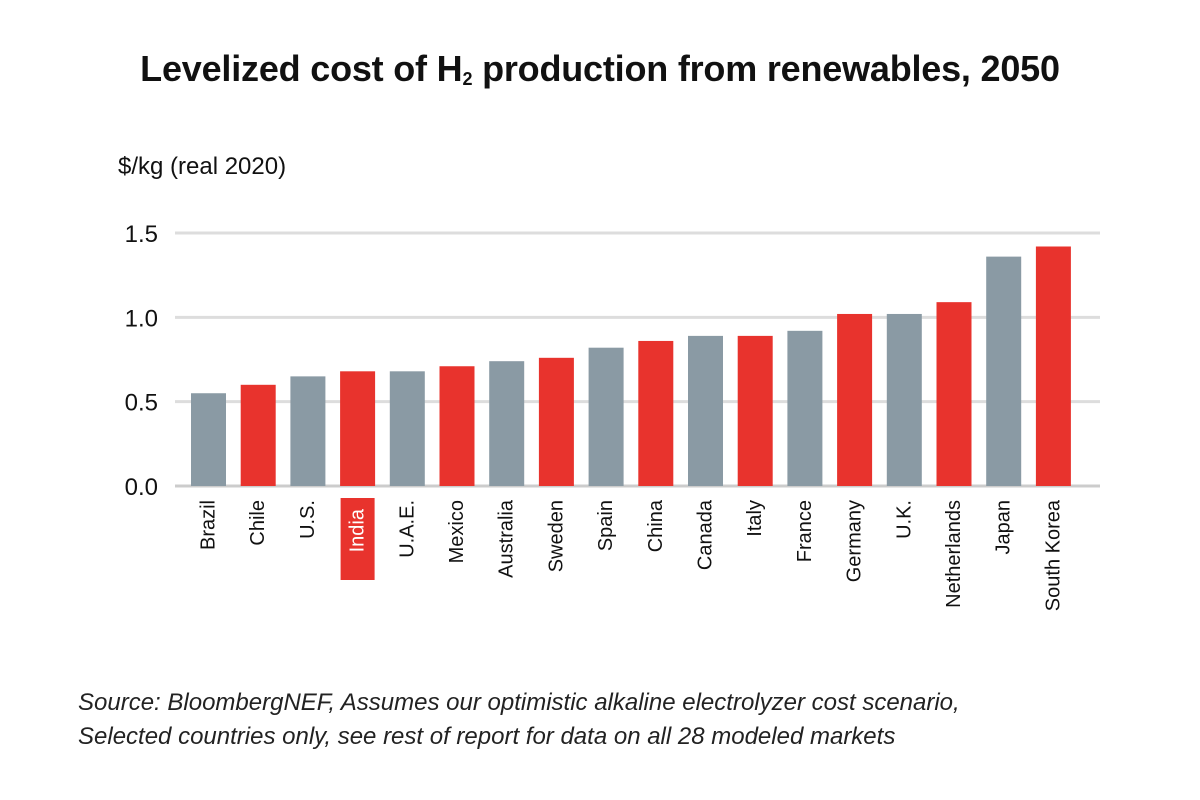  What do you see at coordinates (556, 421) in the screenshot?
I see `bar-sweden` at bounding box center [556, 421].